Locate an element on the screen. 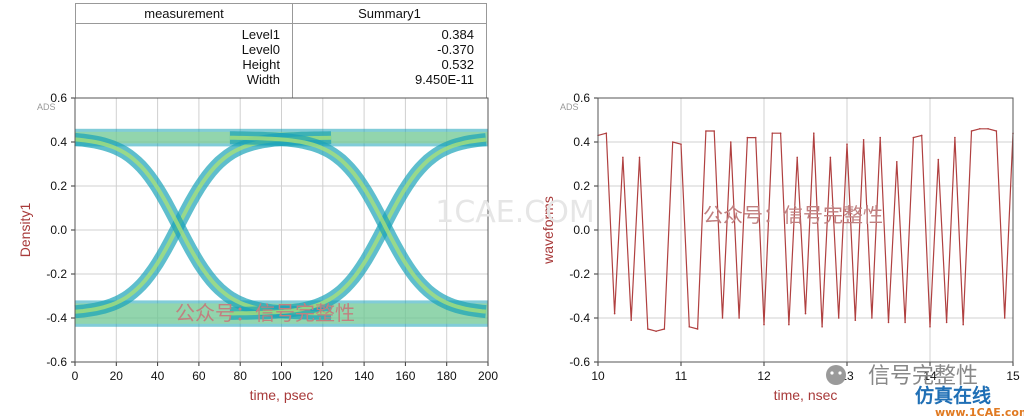 This screenshot has height=418, width=1024. label-height: Height is located at coordinates (261, 64).